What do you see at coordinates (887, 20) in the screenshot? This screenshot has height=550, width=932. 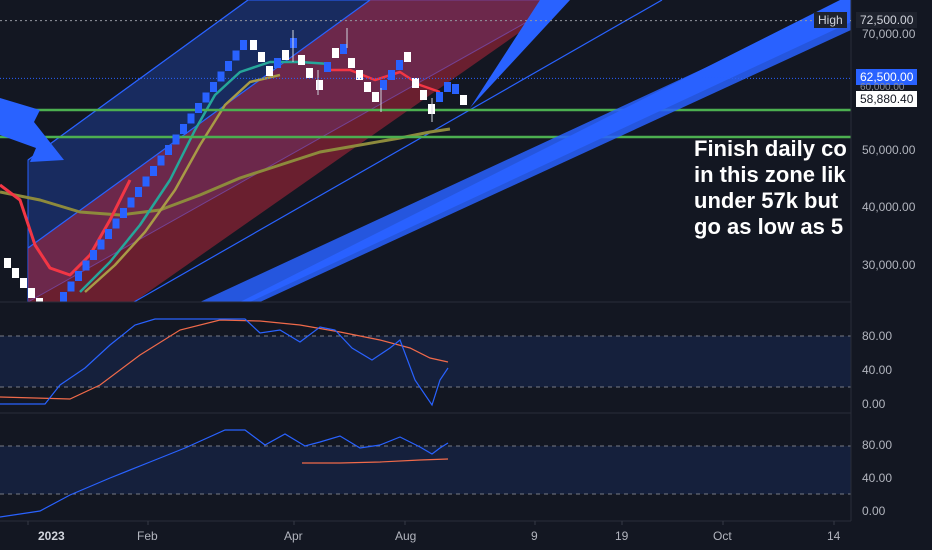 I see `high-value-tag: 72,500.00` at bounding box center [887, 20].